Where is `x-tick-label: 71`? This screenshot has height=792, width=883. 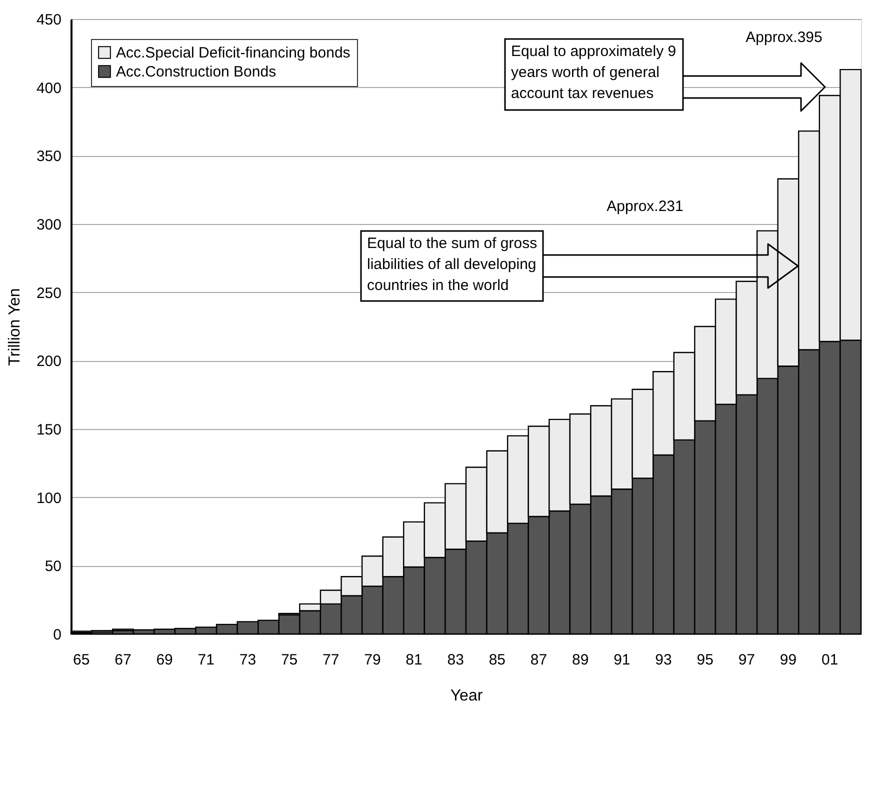 x-tick-label: 71 is located at coordinates (206, 660).